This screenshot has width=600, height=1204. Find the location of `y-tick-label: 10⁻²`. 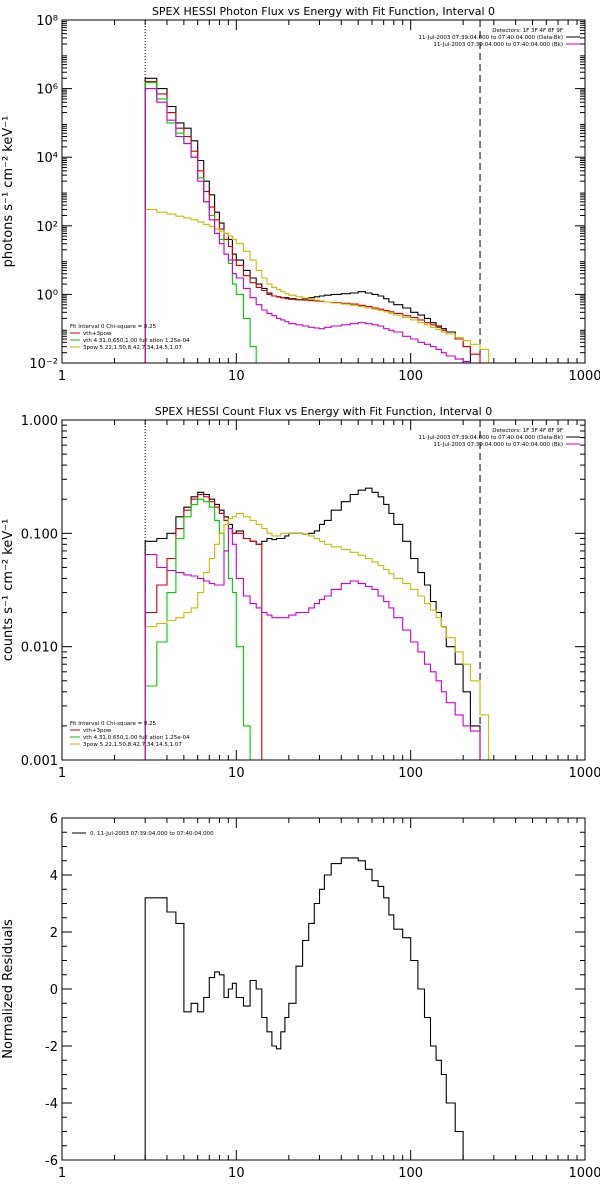

y-tick-label: 10⁻² is located at coordinates (43, 364).